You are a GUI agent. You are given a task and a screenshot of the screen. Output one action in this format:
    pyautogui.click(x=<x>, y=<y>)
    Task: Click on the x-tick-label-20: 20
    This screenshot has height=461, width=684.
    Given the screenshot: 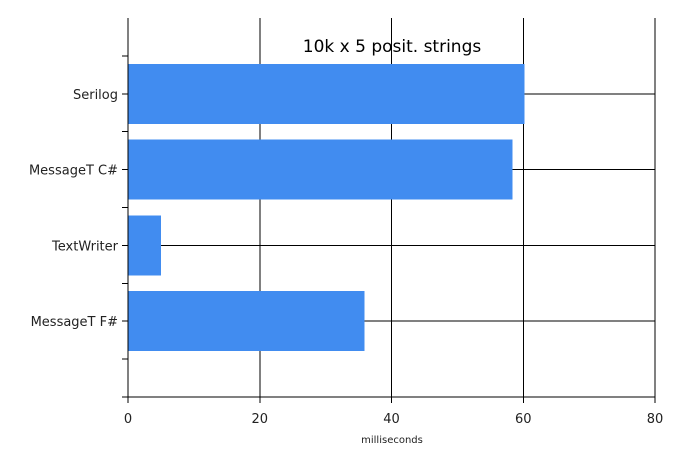 What is the action you would take?
    pyautogui.click(x=259, y=419)
    